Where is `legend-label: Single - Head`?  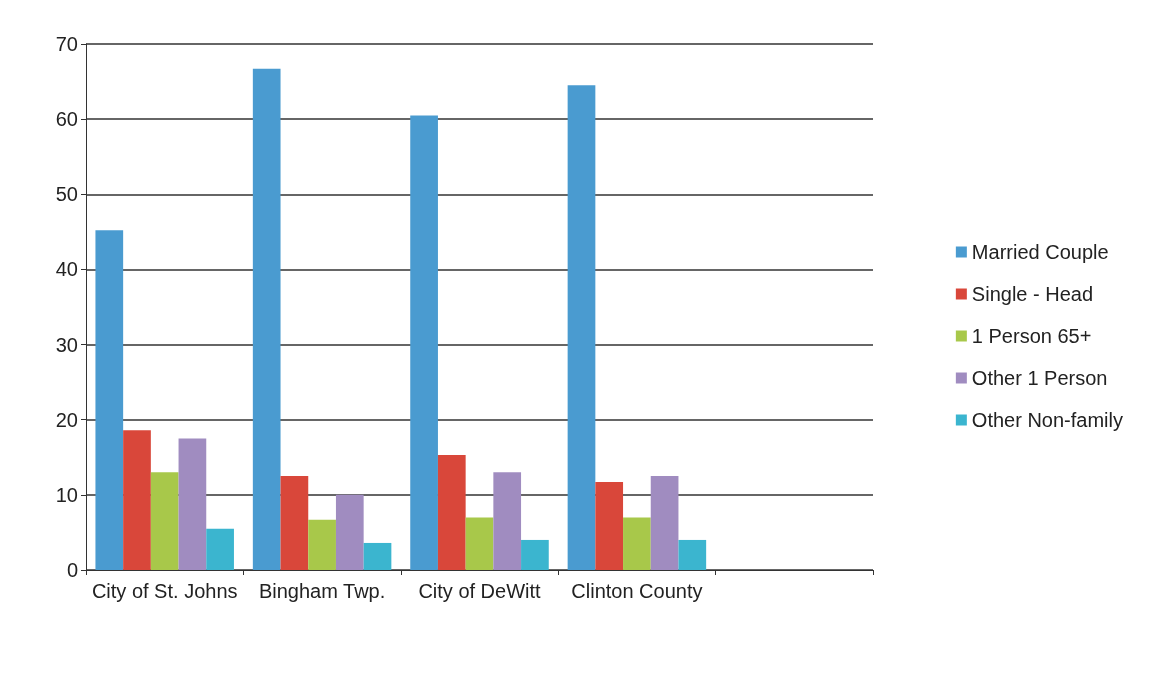 legend-label: Single - Head is located at coordinates (1032, 294).